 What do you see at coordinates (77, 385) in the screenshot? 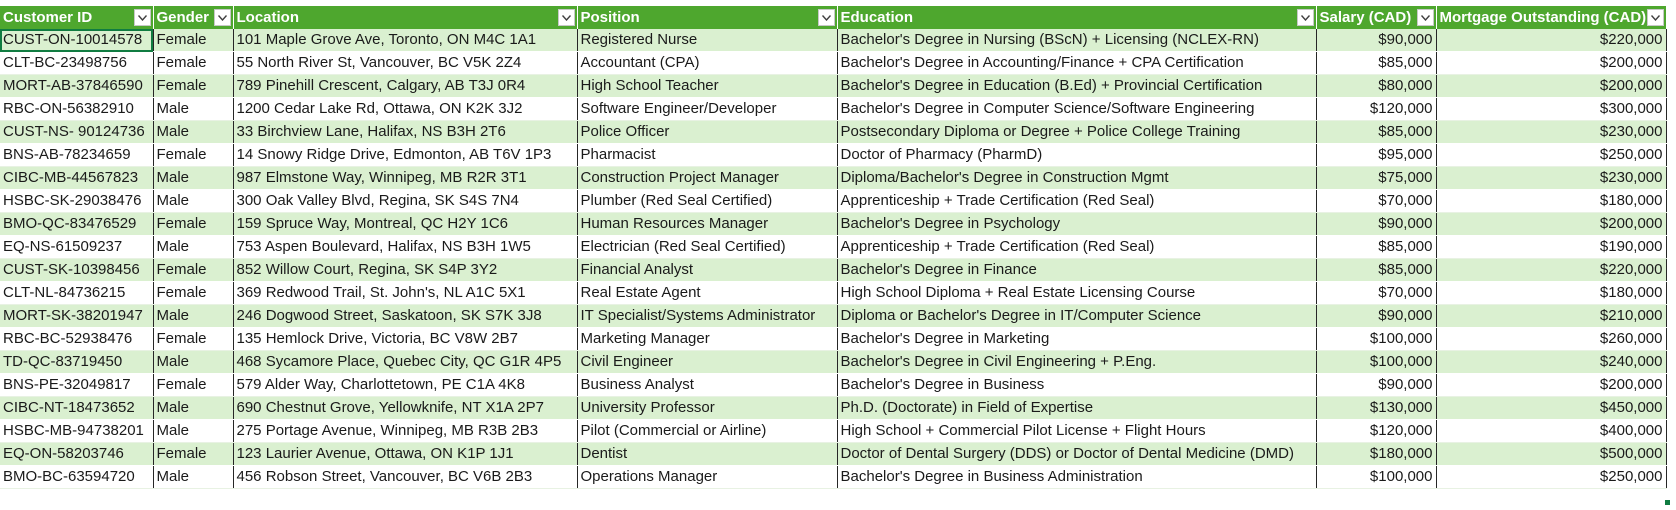
I see `cell-customer-id: BNS-PE-32049817` at bounding box center [77, 385].